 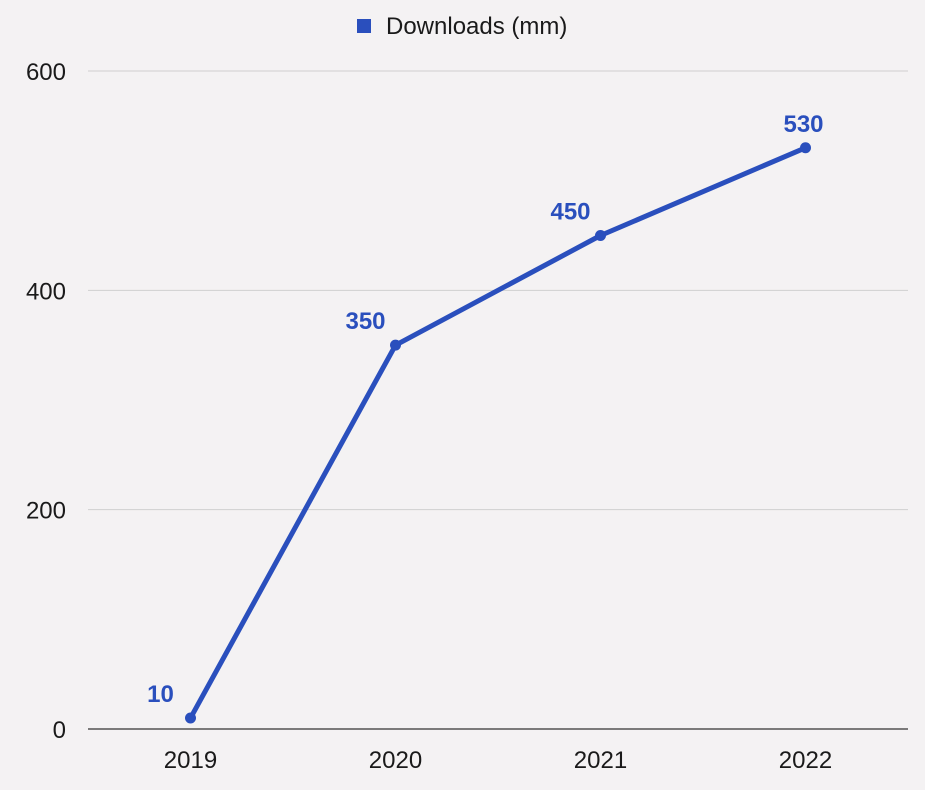 What do you see at coordinates (395, 760) in the screenshot?
I see `x-tick-label: 2020` at bounding box center [395, 760].